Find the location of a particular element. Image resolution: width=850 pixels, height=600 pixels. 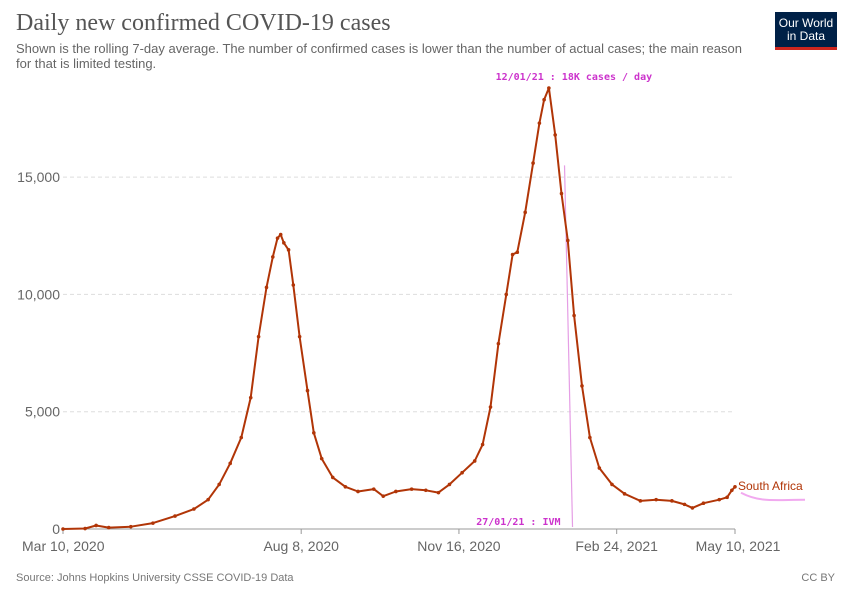

x-tick-label: Aug 8, 2020 is located at coordinates (301, 546).